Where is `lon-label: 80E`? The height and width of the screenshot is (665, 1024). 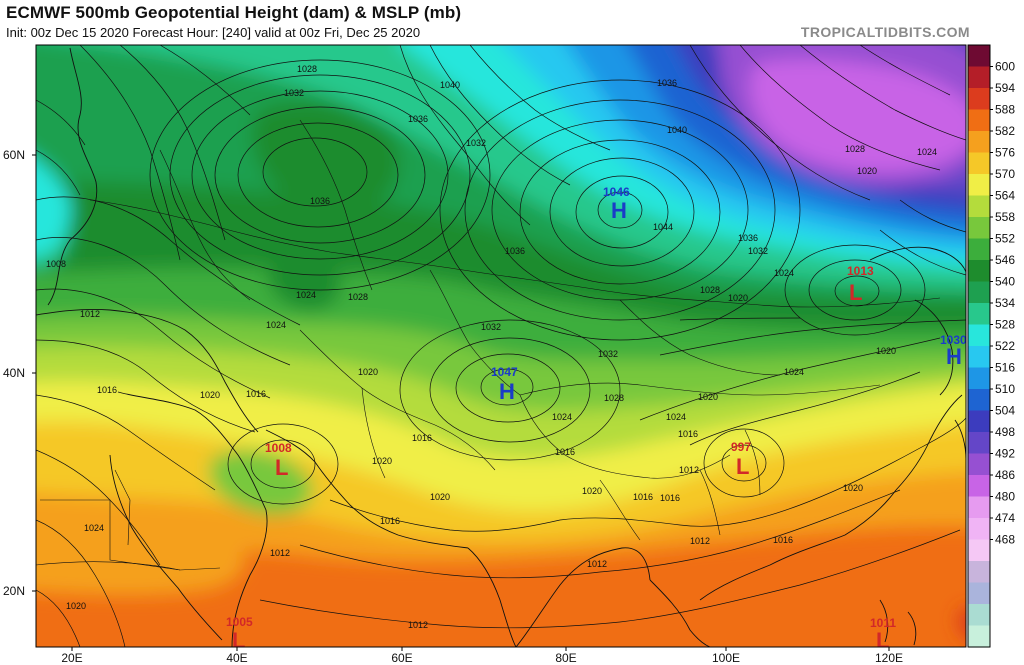
lon-label: 80E is located at coordinates (565, 658).